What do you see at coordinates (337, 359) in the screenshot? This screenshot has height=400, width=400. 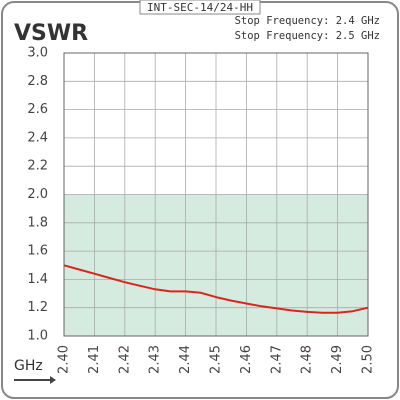 I see `x-tick-label: 2.49` at bounding box center [337, 359].